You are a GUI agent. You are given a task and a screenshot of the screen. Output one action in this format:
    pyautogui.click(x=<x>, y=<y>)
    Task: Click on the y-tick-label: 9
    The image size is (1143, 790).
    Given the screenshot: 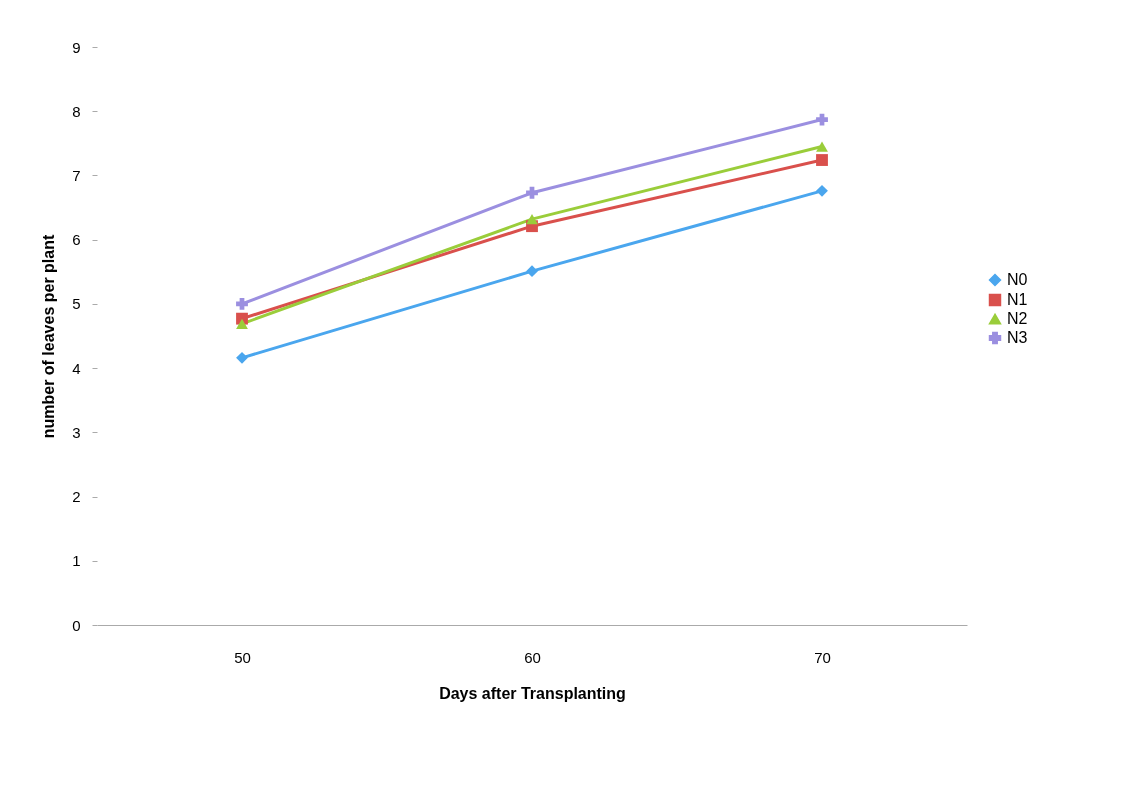 What is the action you would take?
    pyautogui.click(x=76, y=47)
    